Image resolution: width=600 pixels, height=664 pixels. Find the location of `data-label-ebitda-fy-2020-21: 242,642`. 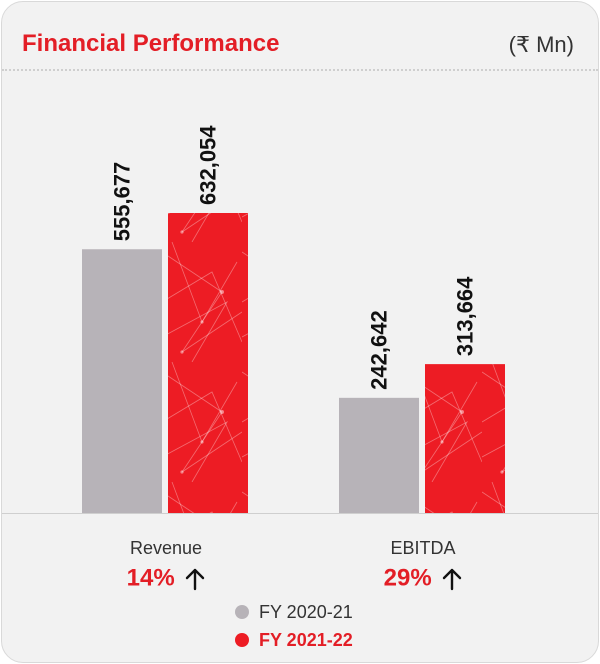

data-label-ebitda-fy-2020-21: 242,642 is located at coordinates (379, 350).